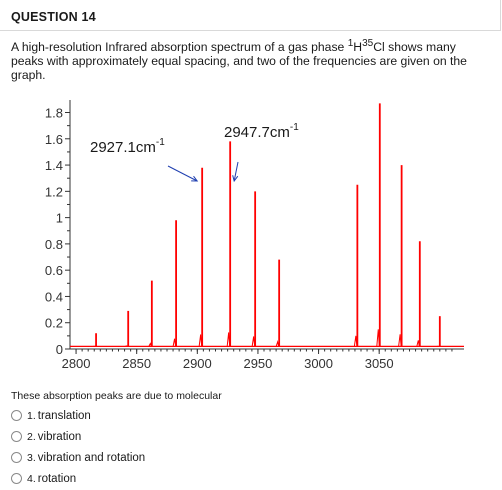 Image resolution: width=502 pixels, height=490 pixels. What do you see at coordinates (368, 43) in the screenshot?
I see `isotope-mass-cl: 35` at bounding box center [368, 43].